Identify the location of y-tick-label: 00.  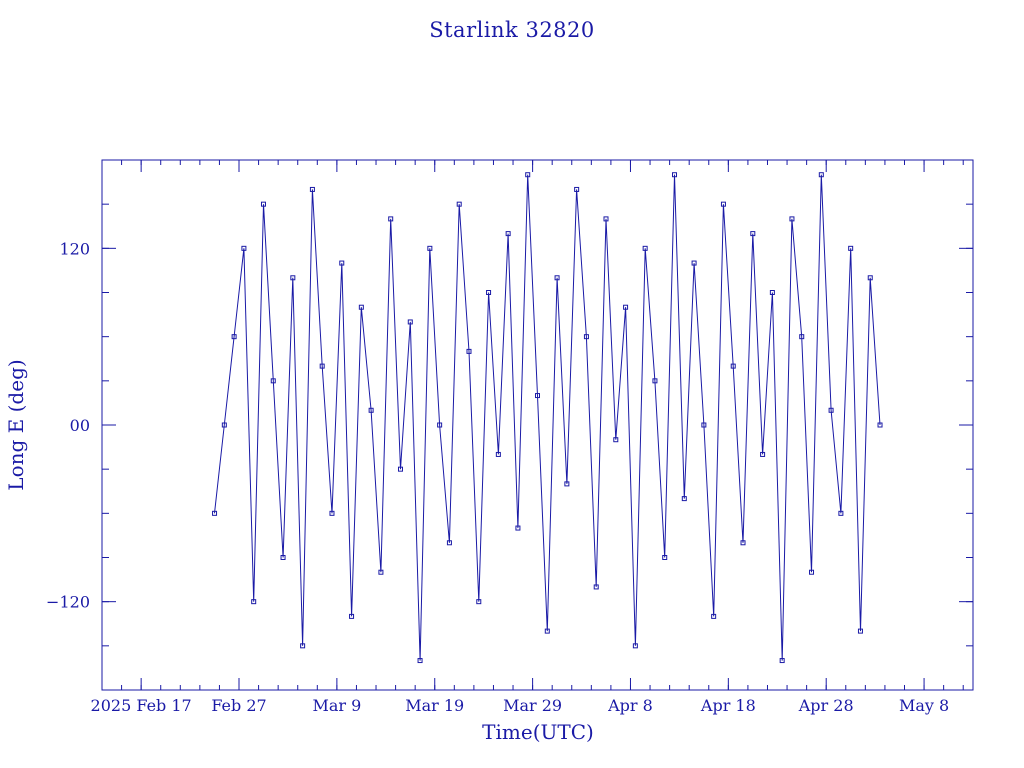
(80, 425).